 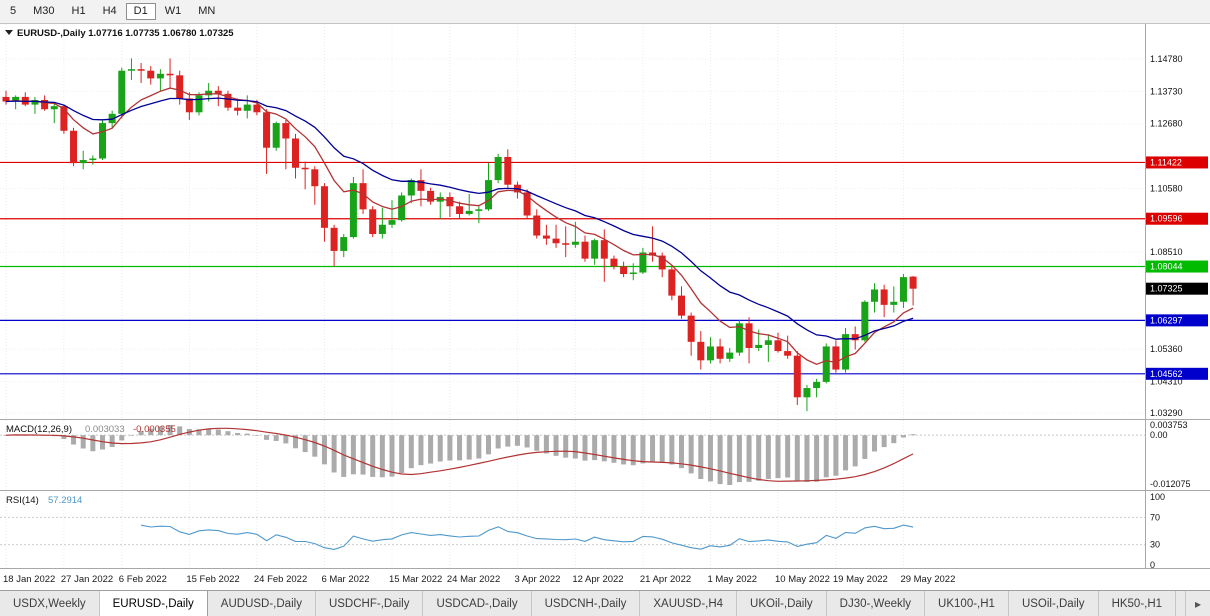 What do you see at coordinates (50, 603) in the screenshot?
I see `tab-usdx-weekly: USDX,Weekly` at bounding box center [50, 603].